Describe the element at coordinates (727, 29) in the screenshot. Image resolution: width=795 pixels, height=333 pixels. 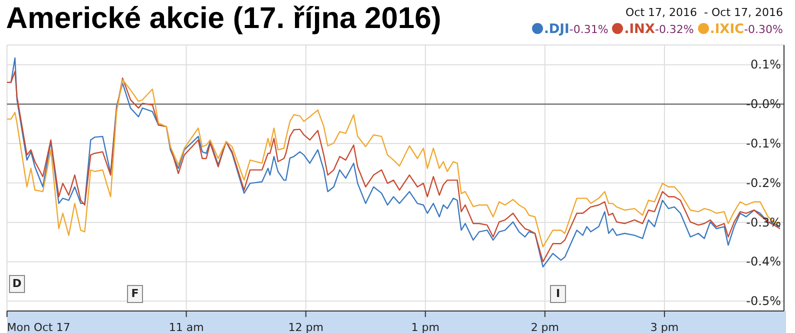
I see `legend-label: .IXIC` at that location.